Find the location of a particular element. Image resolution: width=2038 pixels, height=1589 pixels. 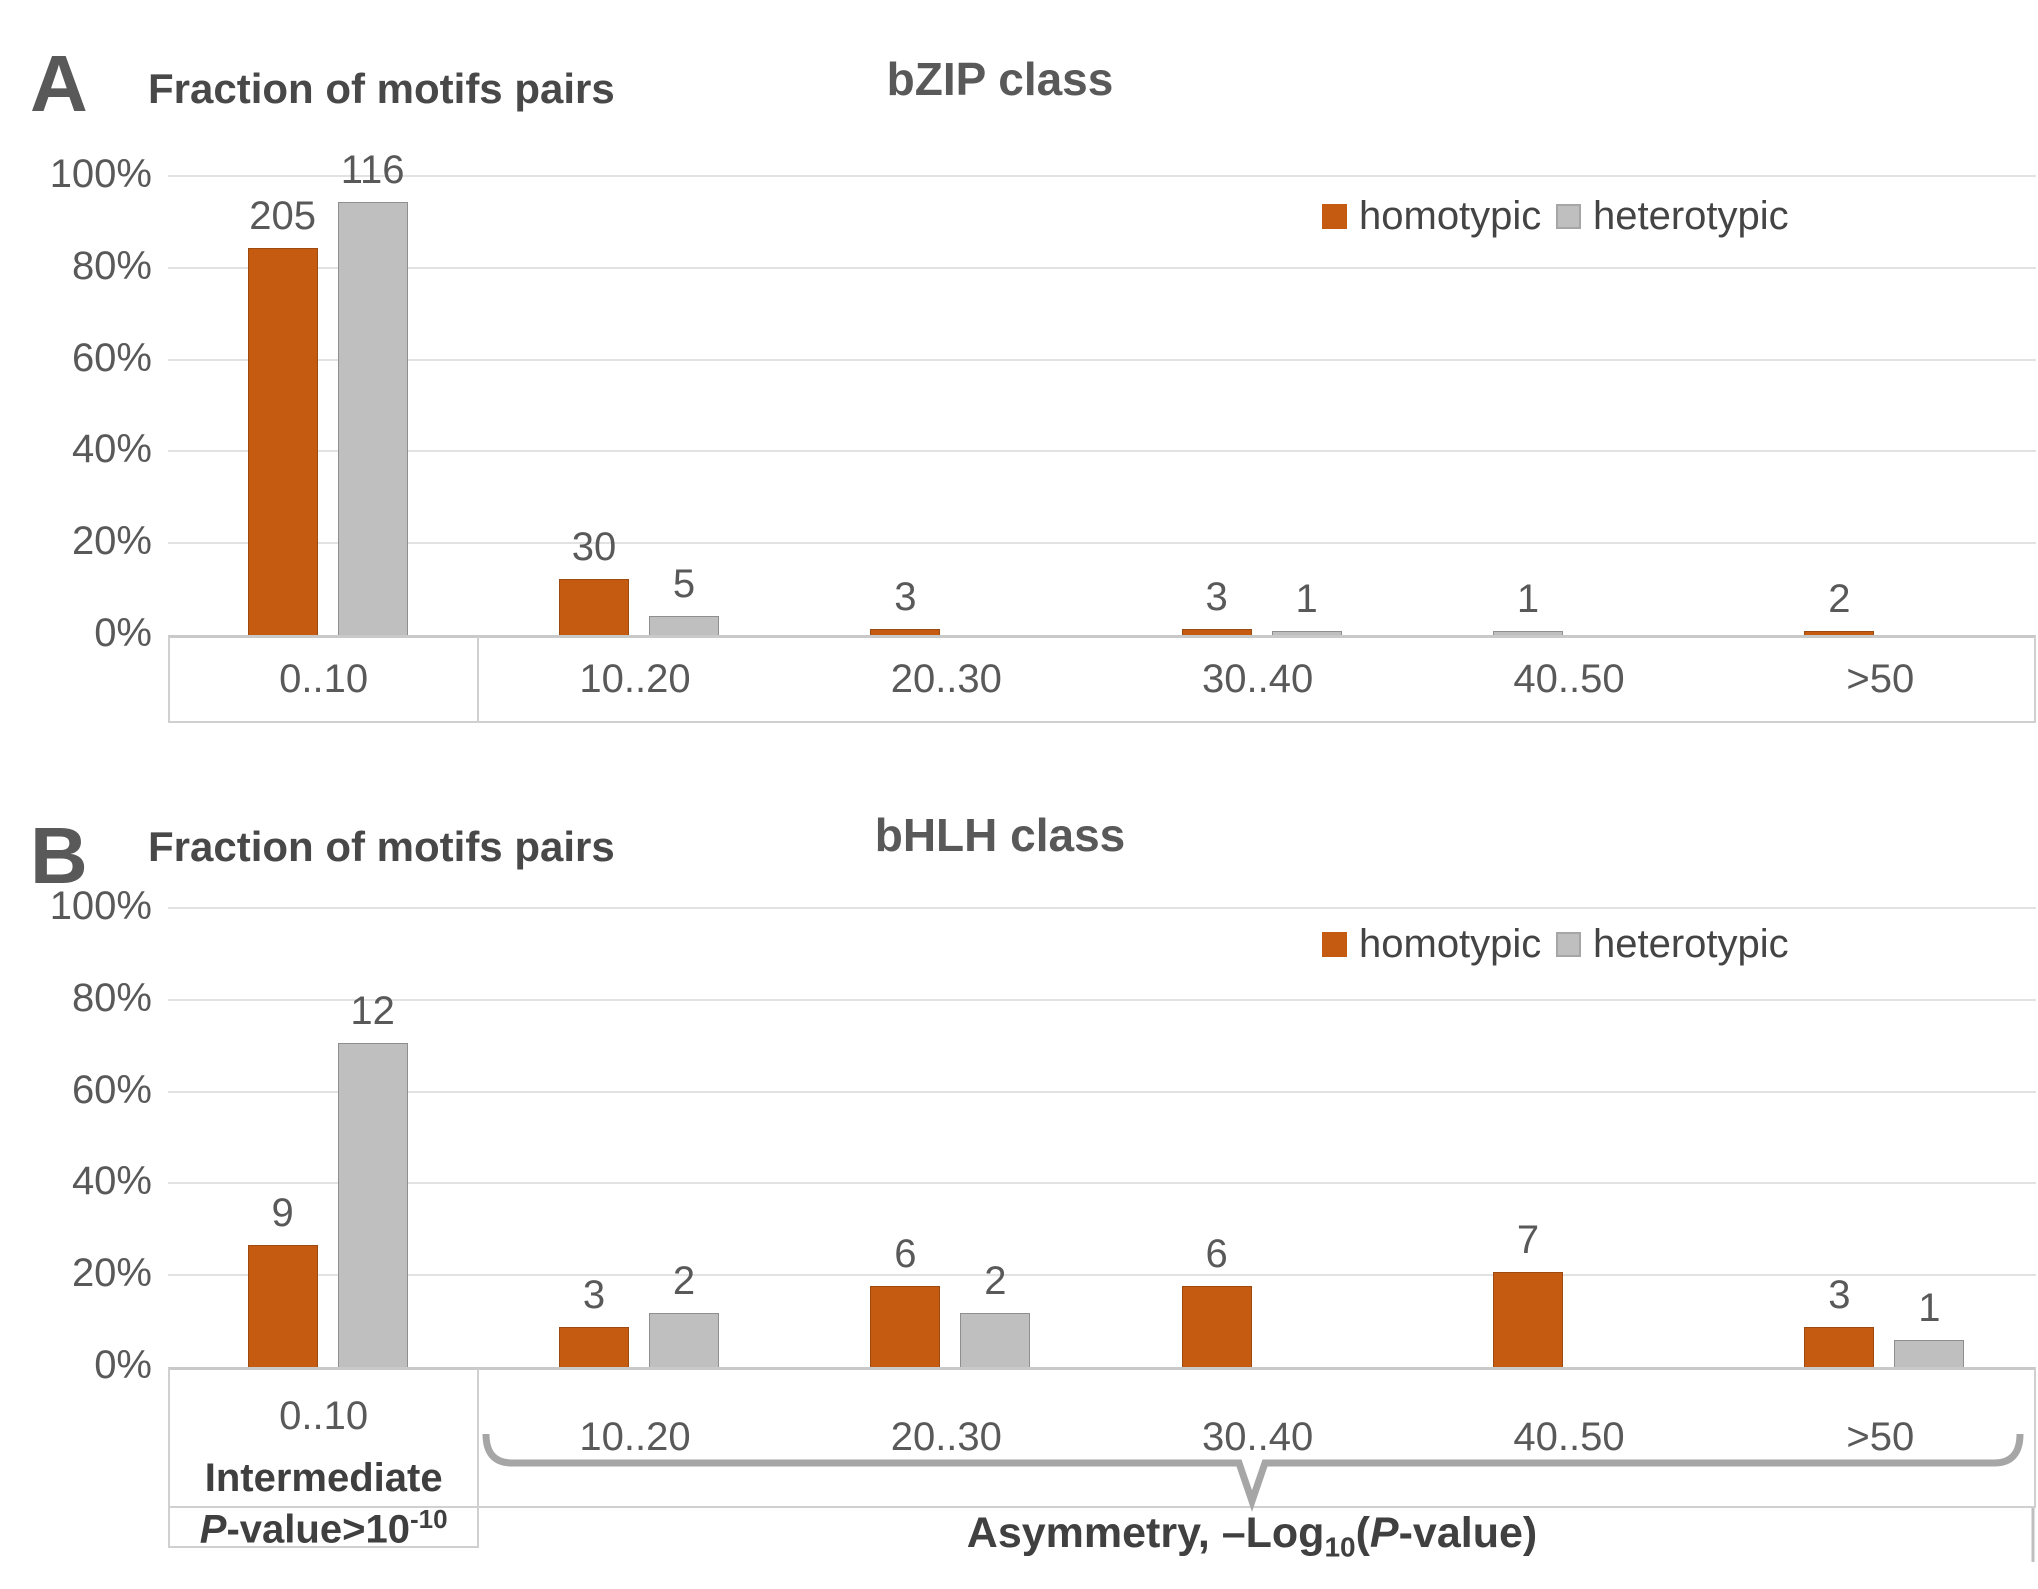

y-axis-title-b: Fraction of motifs pairs is located at coordinates (381, 846).